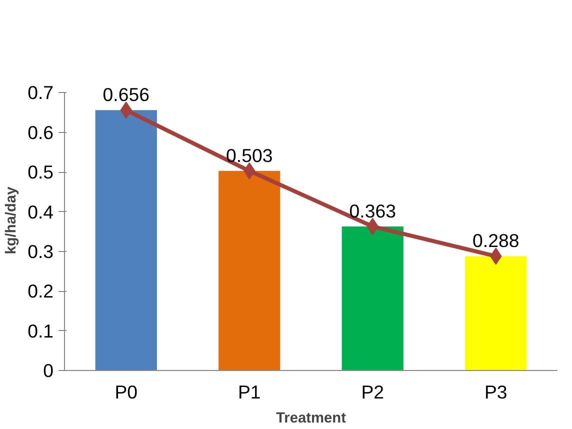 The width and height of the screenshot is (572, 429). Describe the element at coordinates (41, 291) in the screenshot. I see `y-tick-label: 0.2` at that location.